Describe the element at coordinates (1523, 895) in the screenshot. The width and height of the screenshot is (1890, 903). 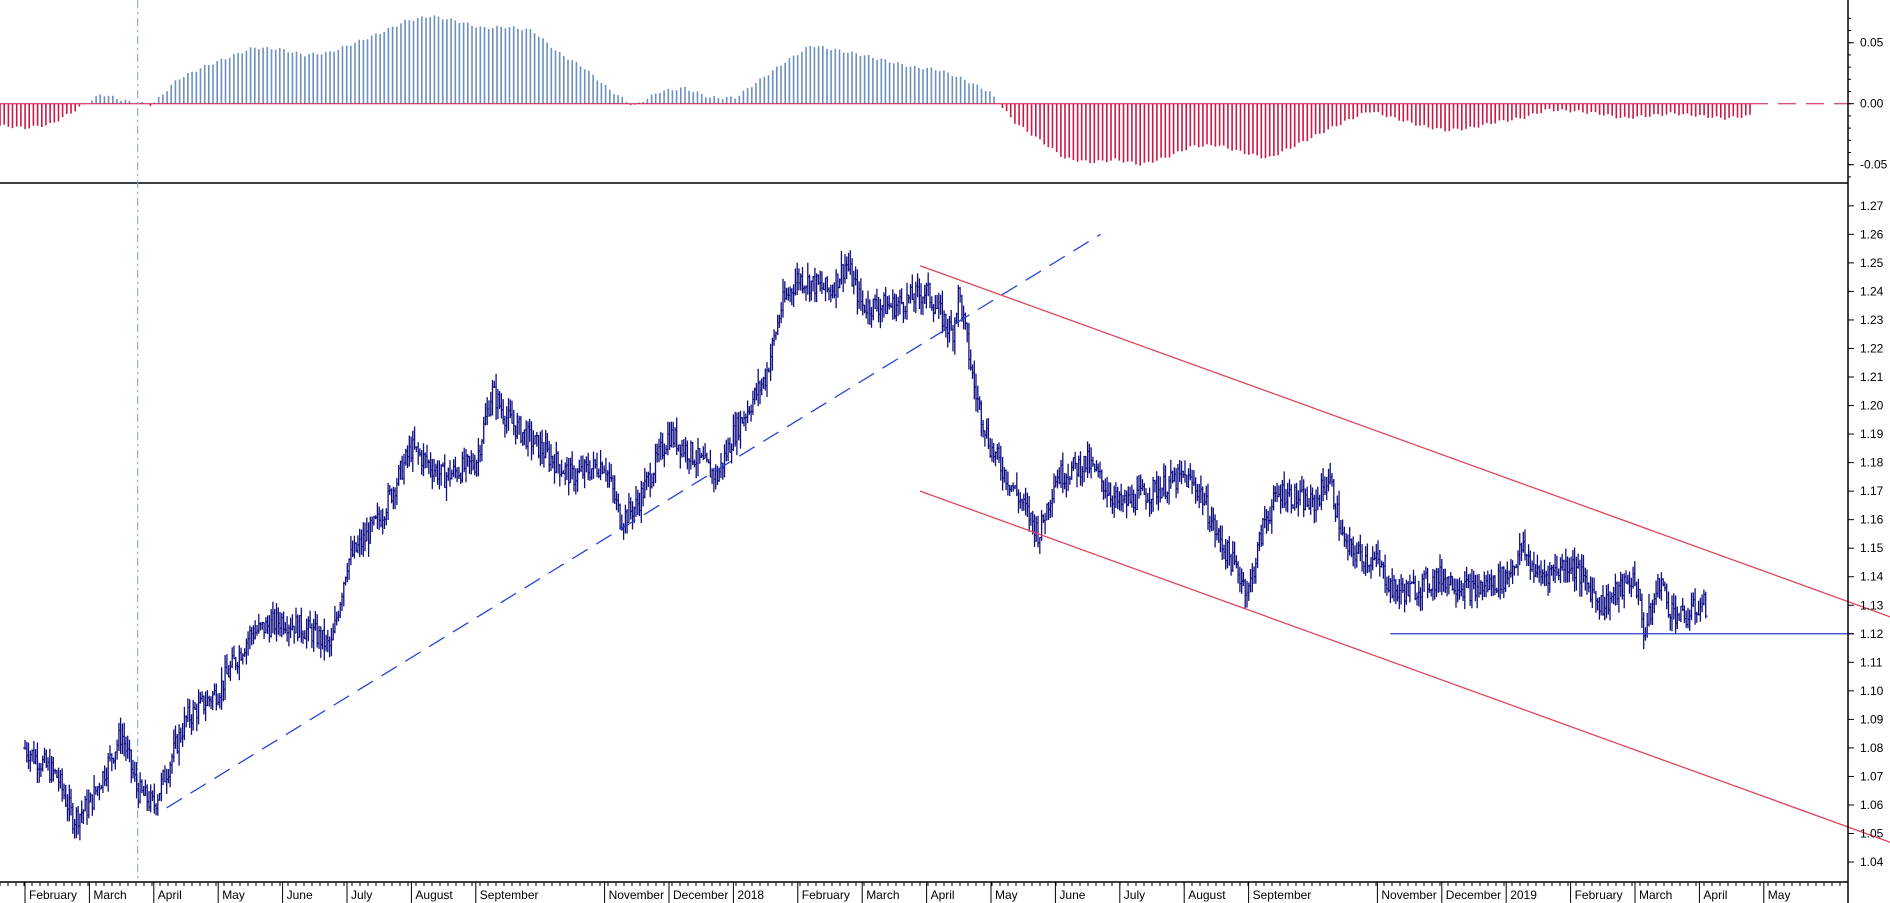
I see `x-tick-label: 2019` at that location.